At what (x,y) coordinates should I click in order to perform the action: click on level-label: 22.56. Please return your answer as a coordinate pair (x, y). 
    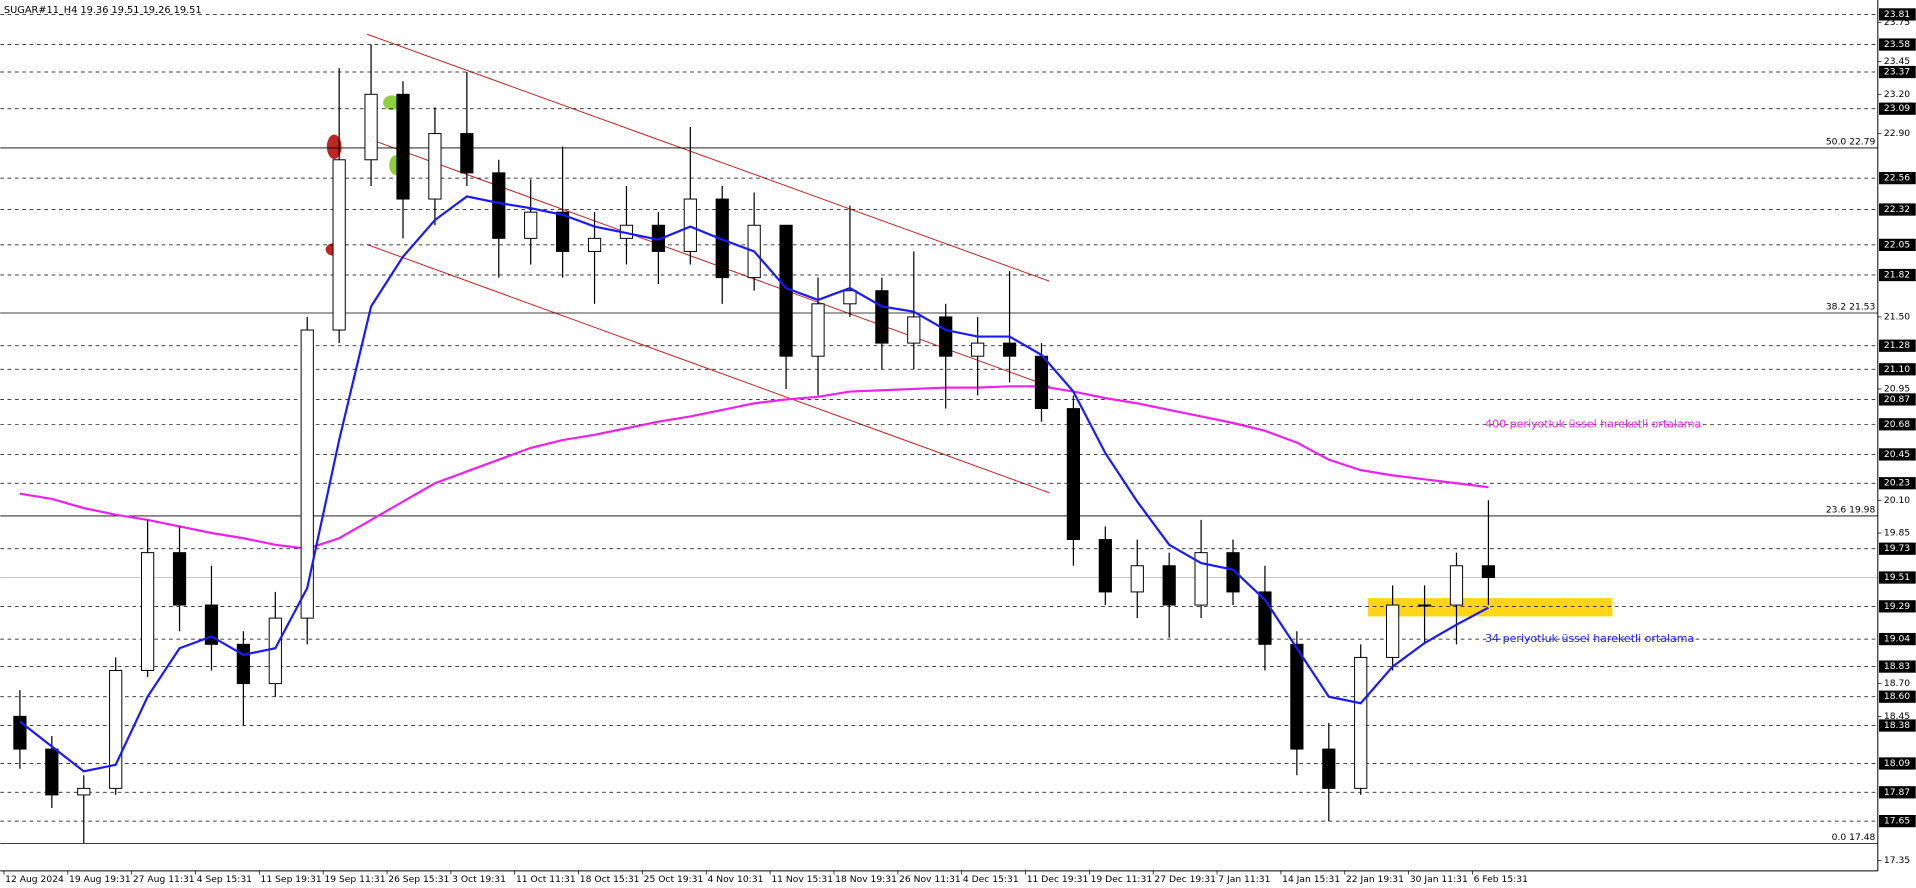
    Looking at the image, I should click on (1897, 178).